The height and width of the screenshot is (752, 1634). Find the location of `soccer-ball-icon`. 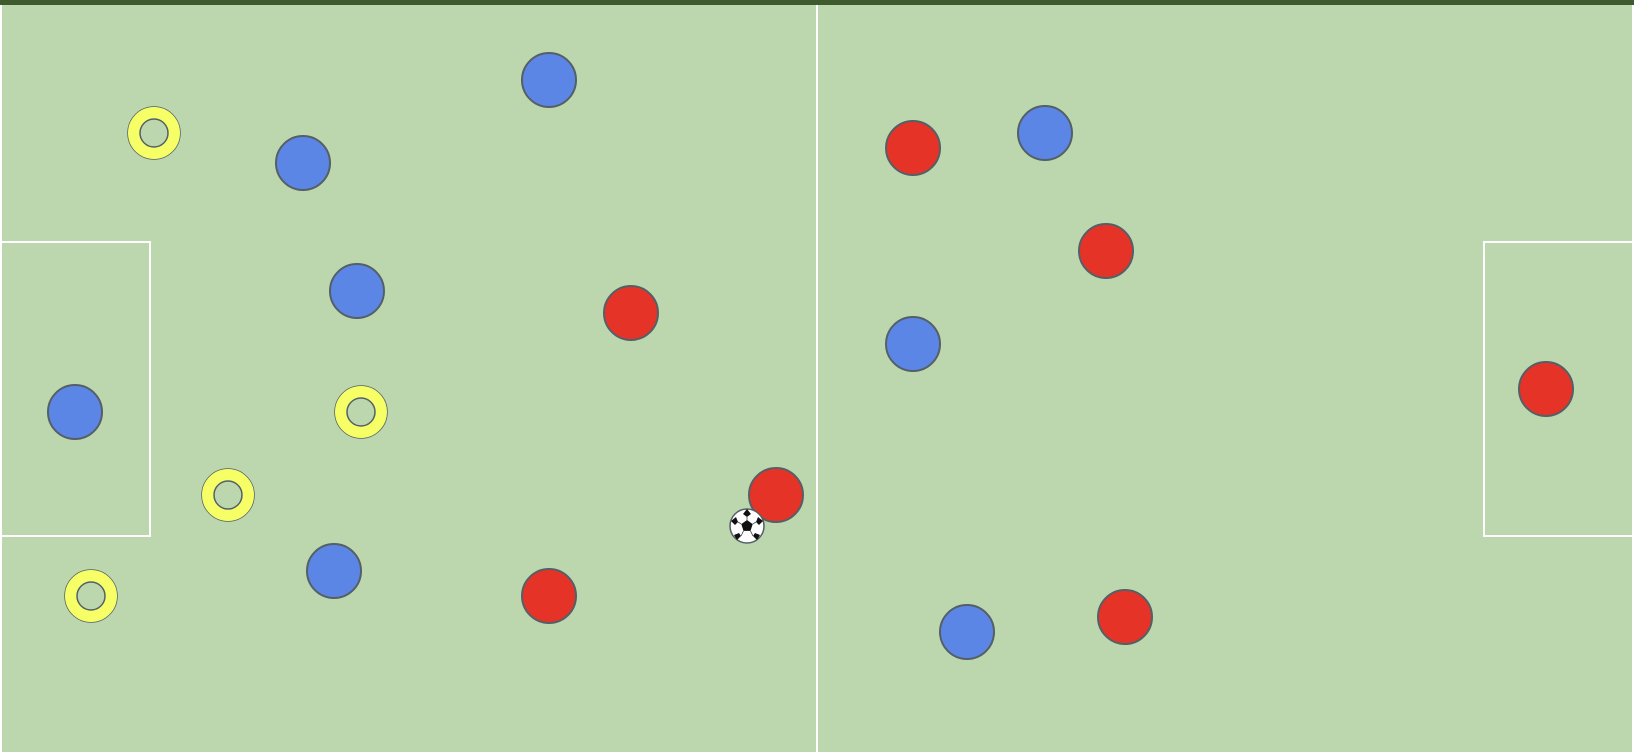

soccer-ball-icon is located at coordinates (747, 526).